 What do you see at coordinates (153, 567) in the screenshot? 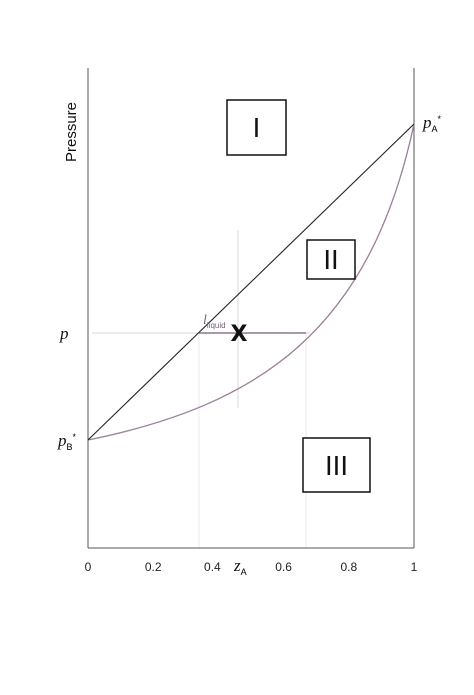
I see `x-tick-label: 0.2` at bounding box center [153, 567].